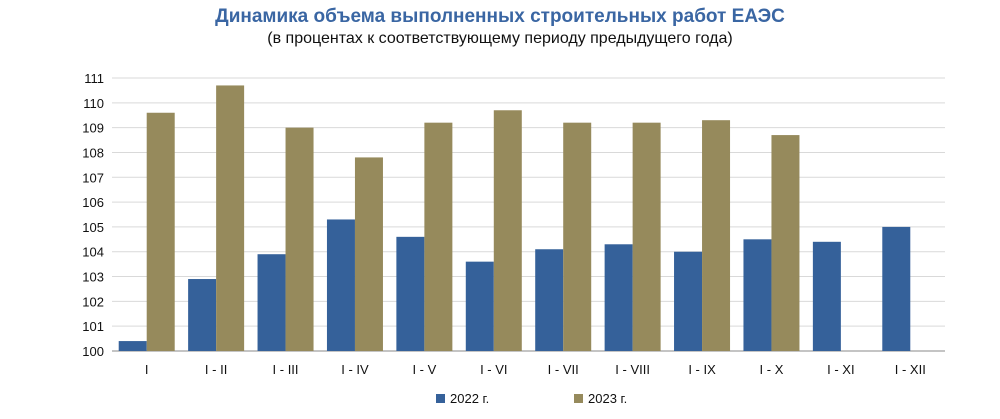  I want to click on x-tick-label: I - X, so click(772, 369).